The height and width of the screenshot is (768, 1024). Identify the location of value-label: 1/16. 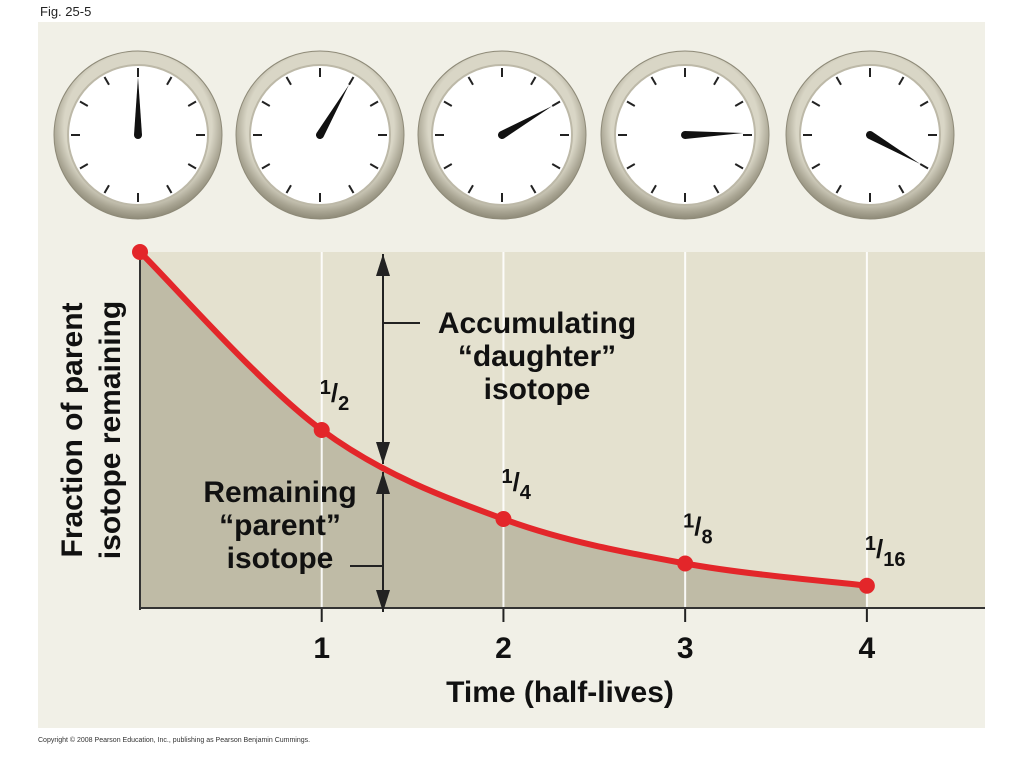
(885, 552).